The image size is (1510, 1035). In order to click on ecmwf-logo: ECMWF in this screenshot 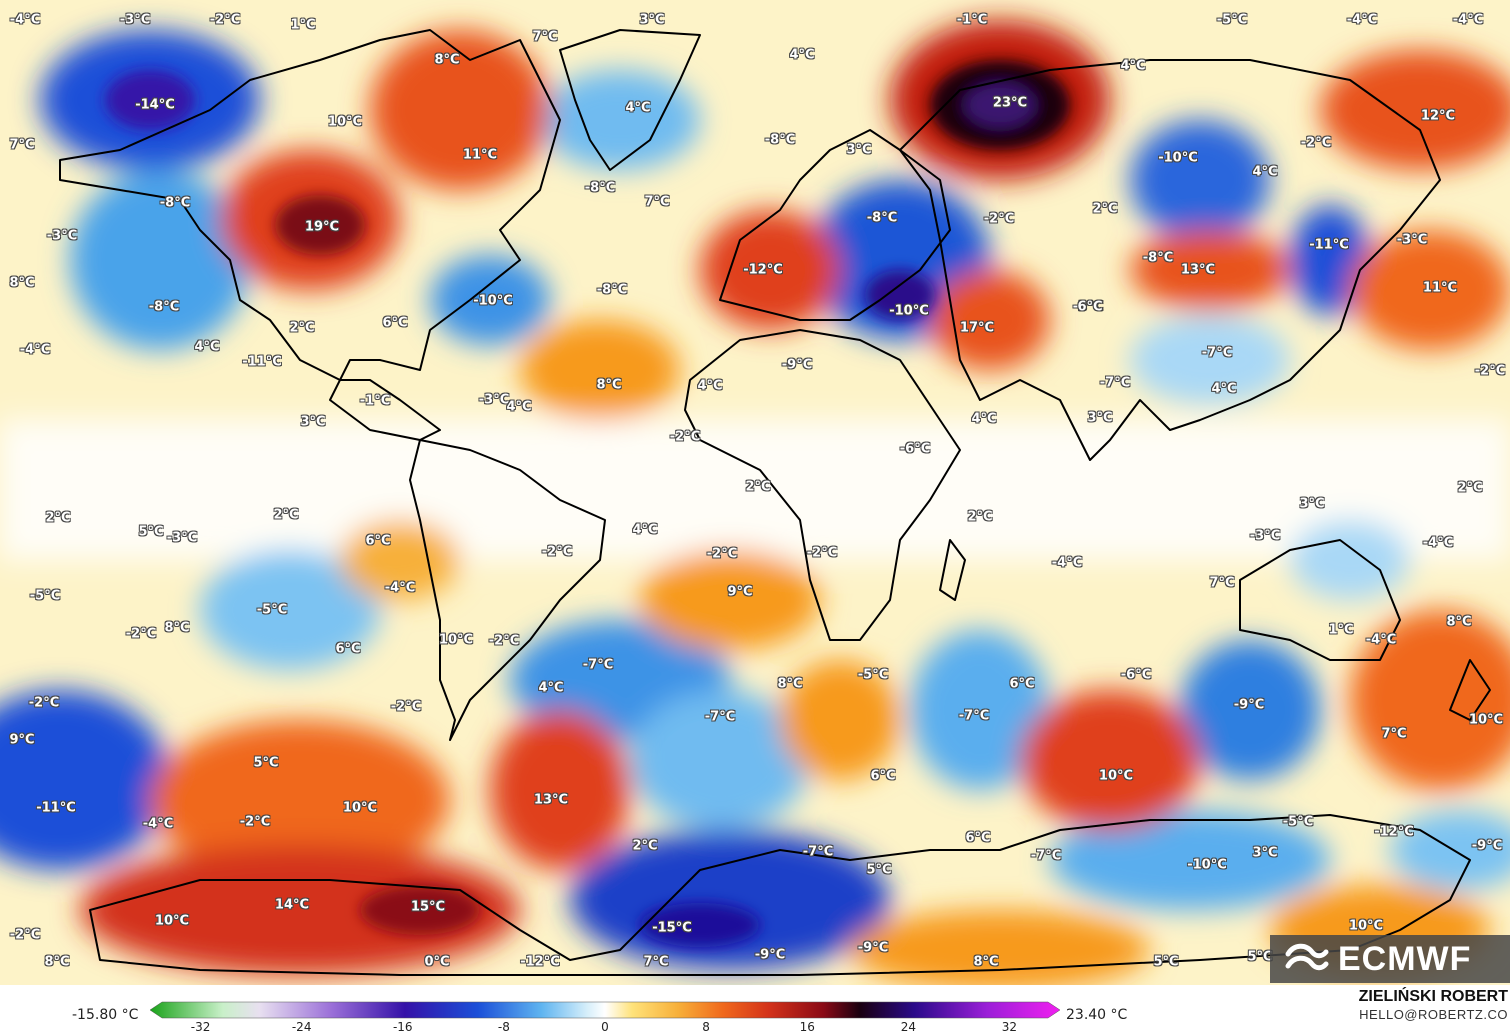, I will do `click(1390, 959)`.